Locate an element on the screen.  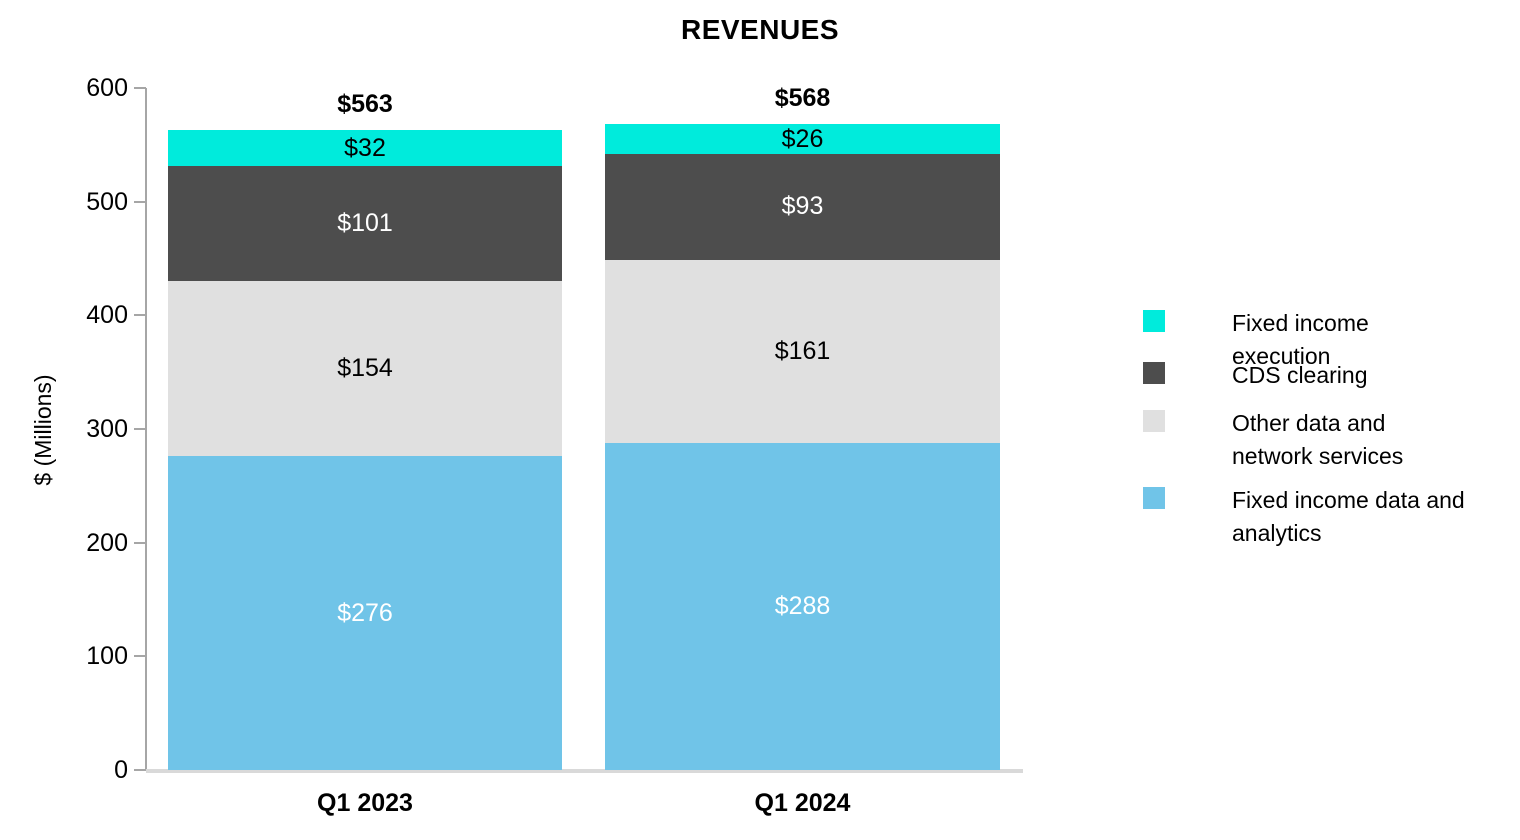
y-axis-line is located at coordinates (146, 429).